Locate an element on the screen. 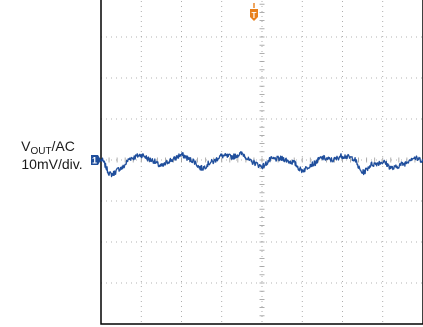  channel-reference-marker-label: 1 is located at coordinates (94, 161).